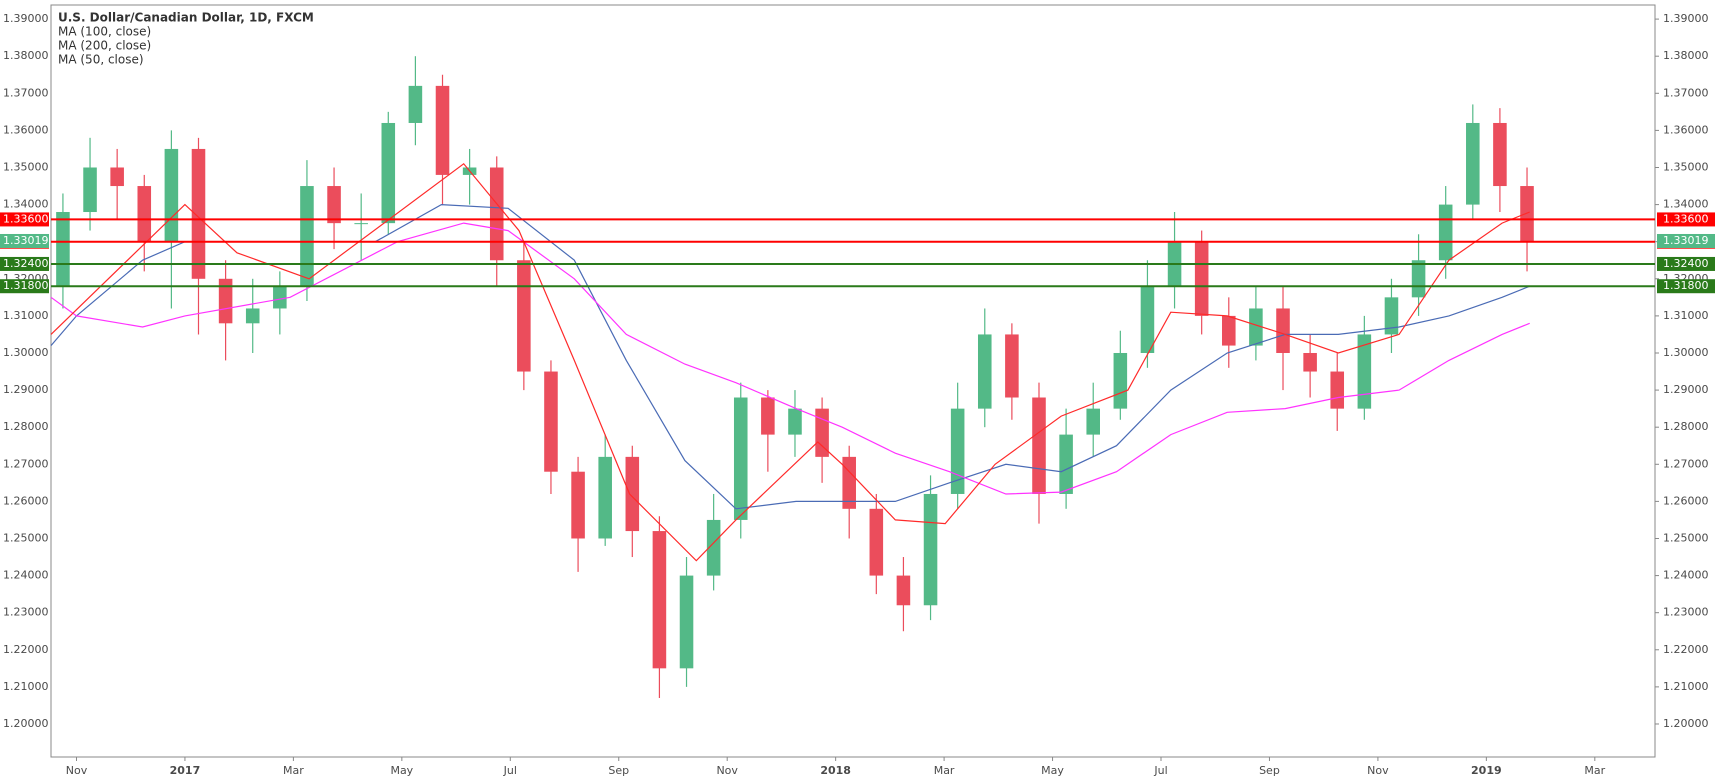  What do you see at coordinates (1686, 500) in the screenshot?
I see `y-tick-label: 1.26000` at bounding box center [1686, 500].